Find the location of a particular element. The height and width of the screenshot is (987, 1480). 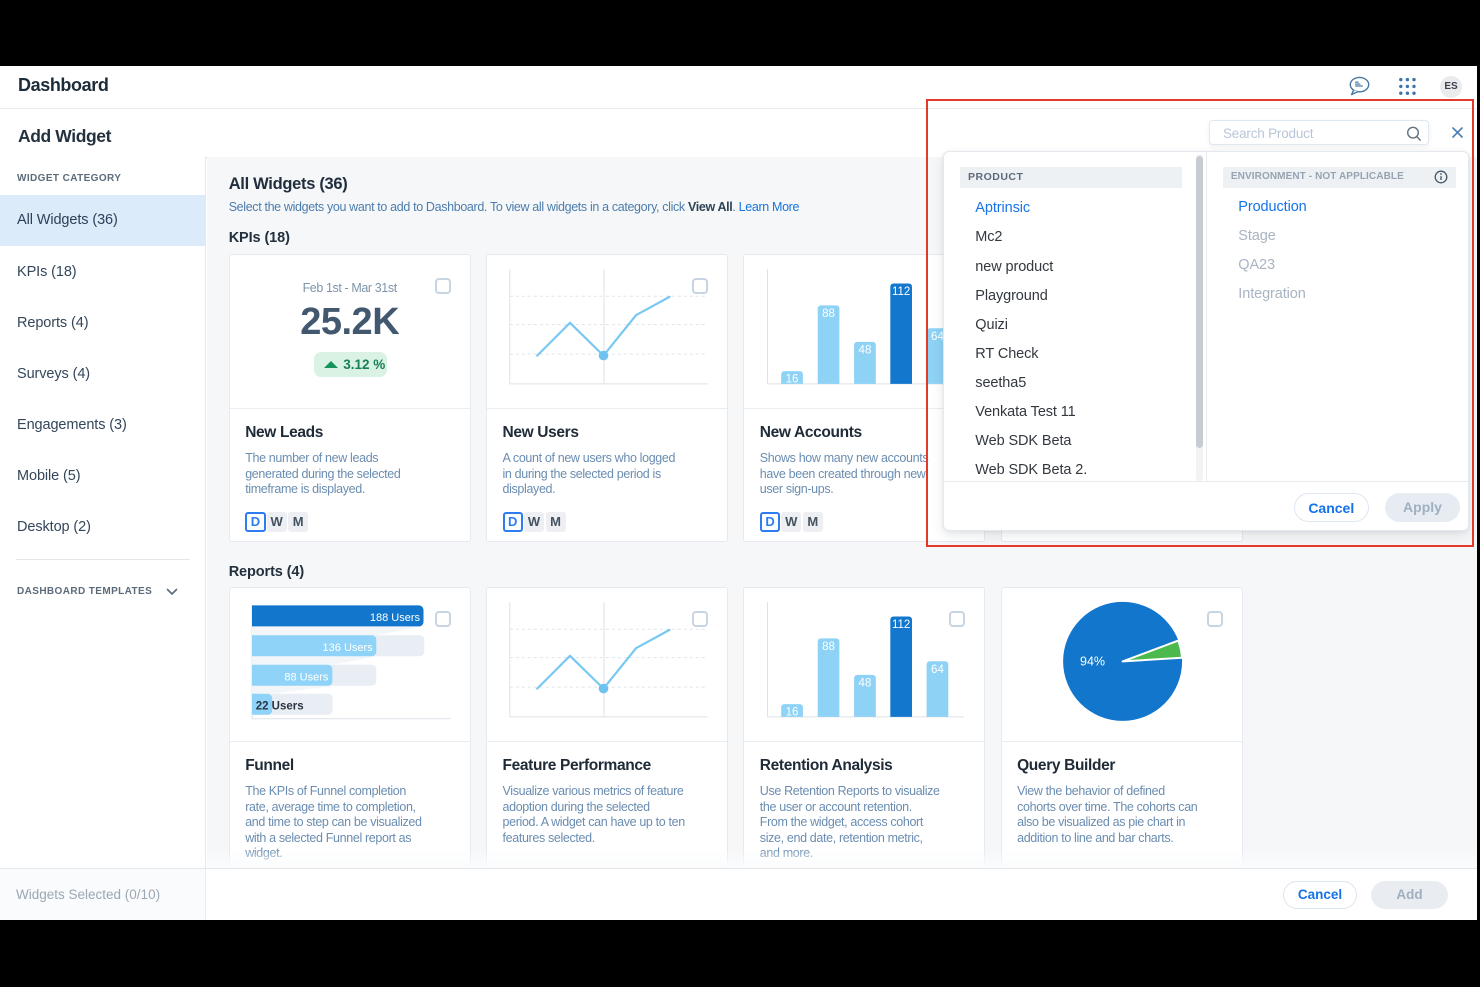

svg-text: 136 Users is located at coordinates (347, 648).